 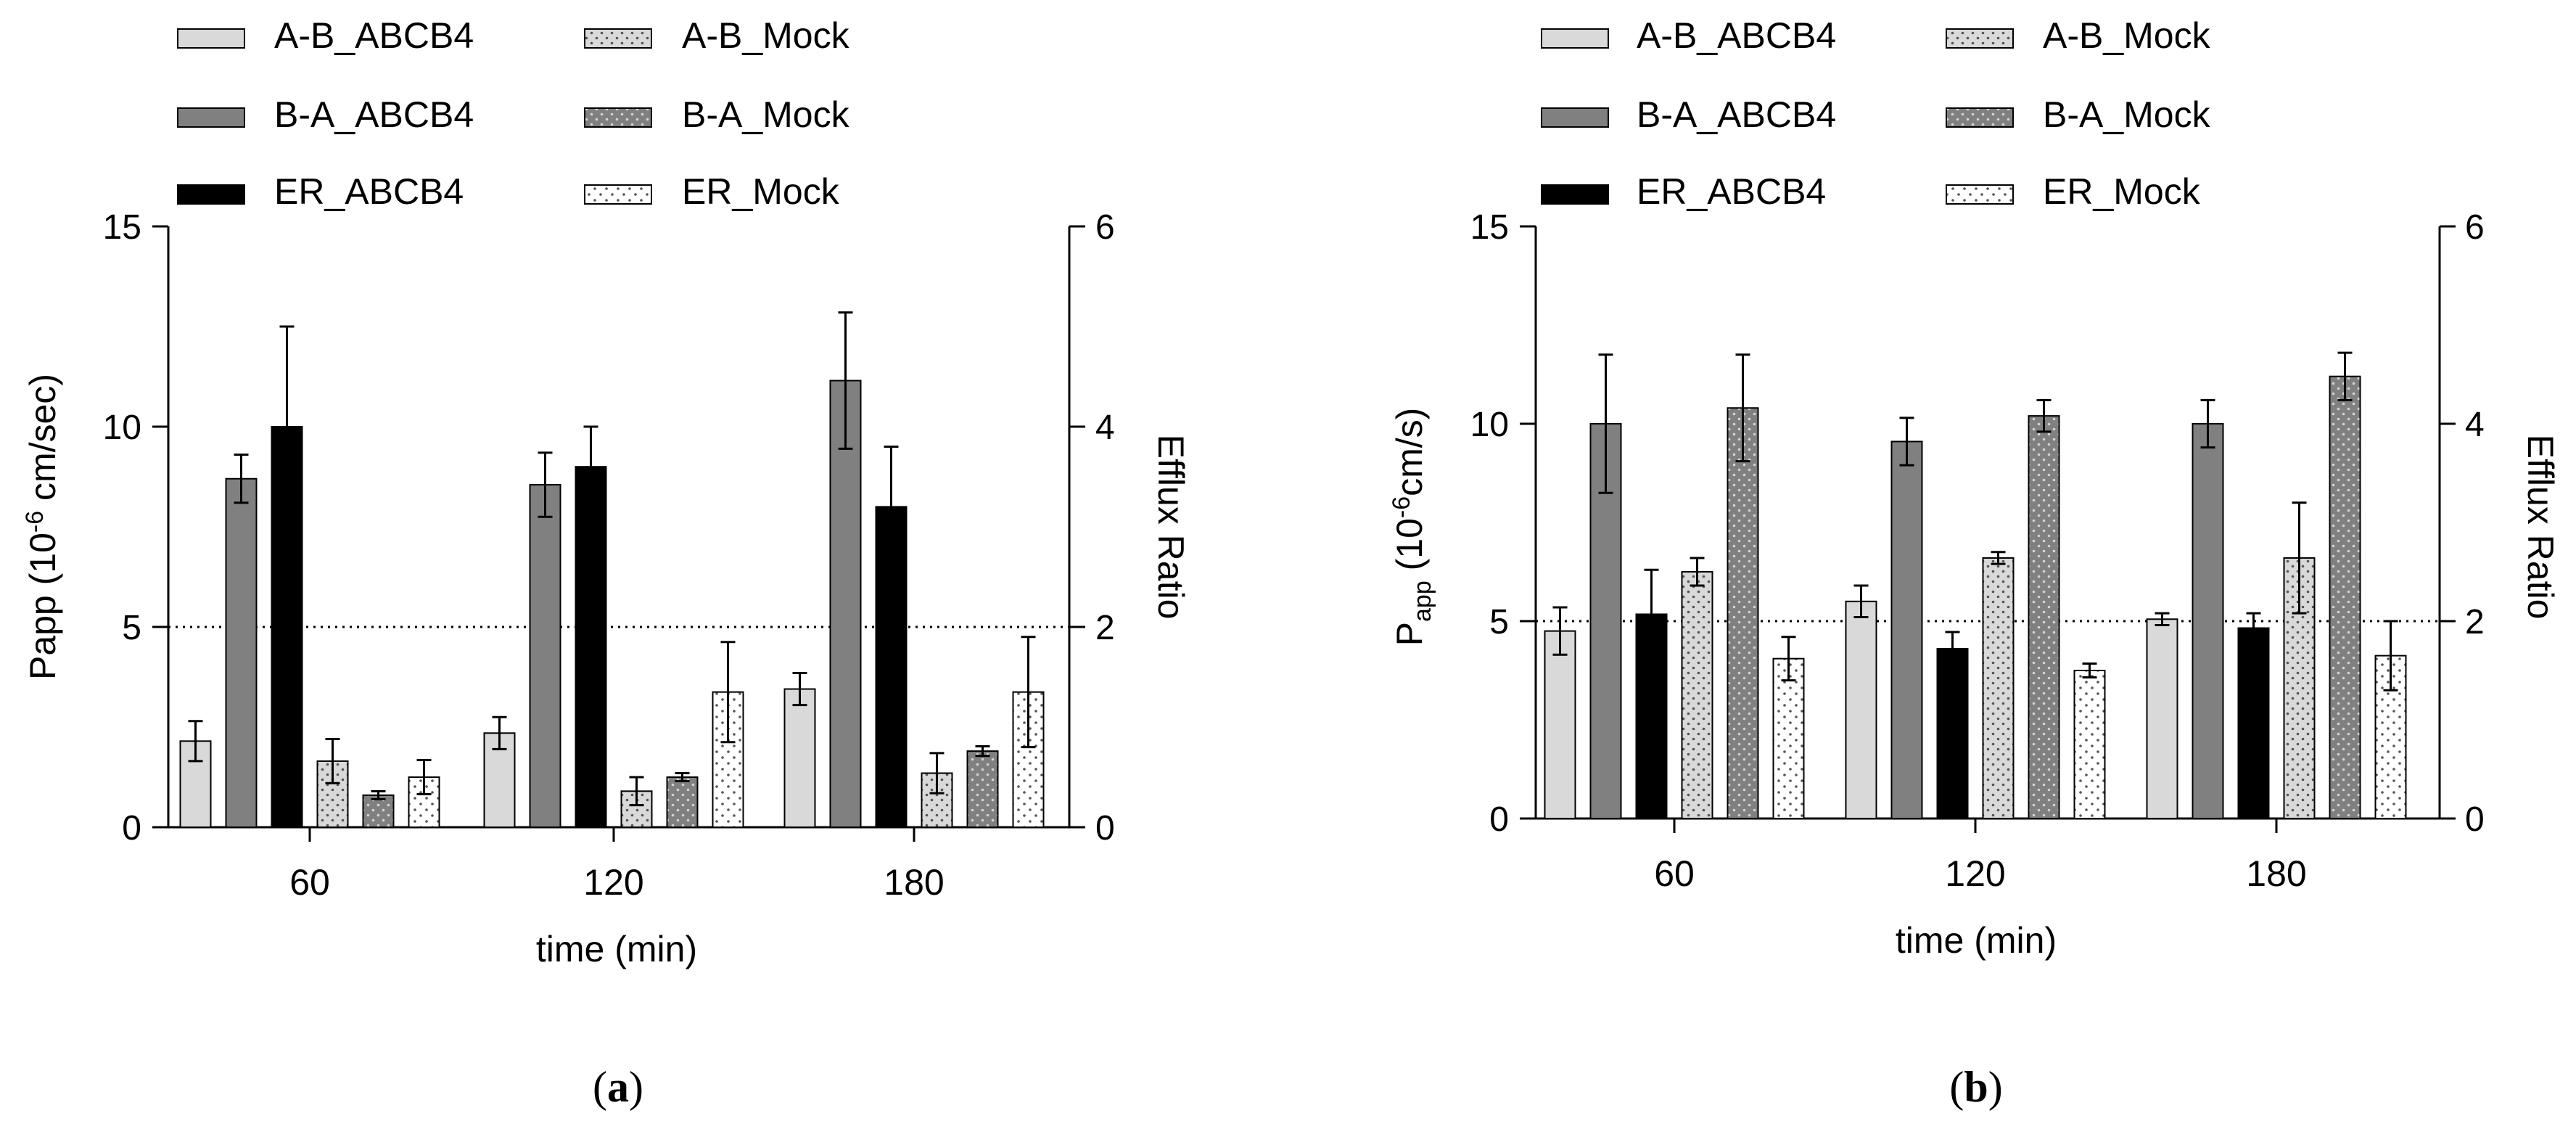 What do you see at coordinates (1575, 38) in the screenshot?
I see `legend-b-swatch-ab-abcb4` at bounding box center [1575, 38].